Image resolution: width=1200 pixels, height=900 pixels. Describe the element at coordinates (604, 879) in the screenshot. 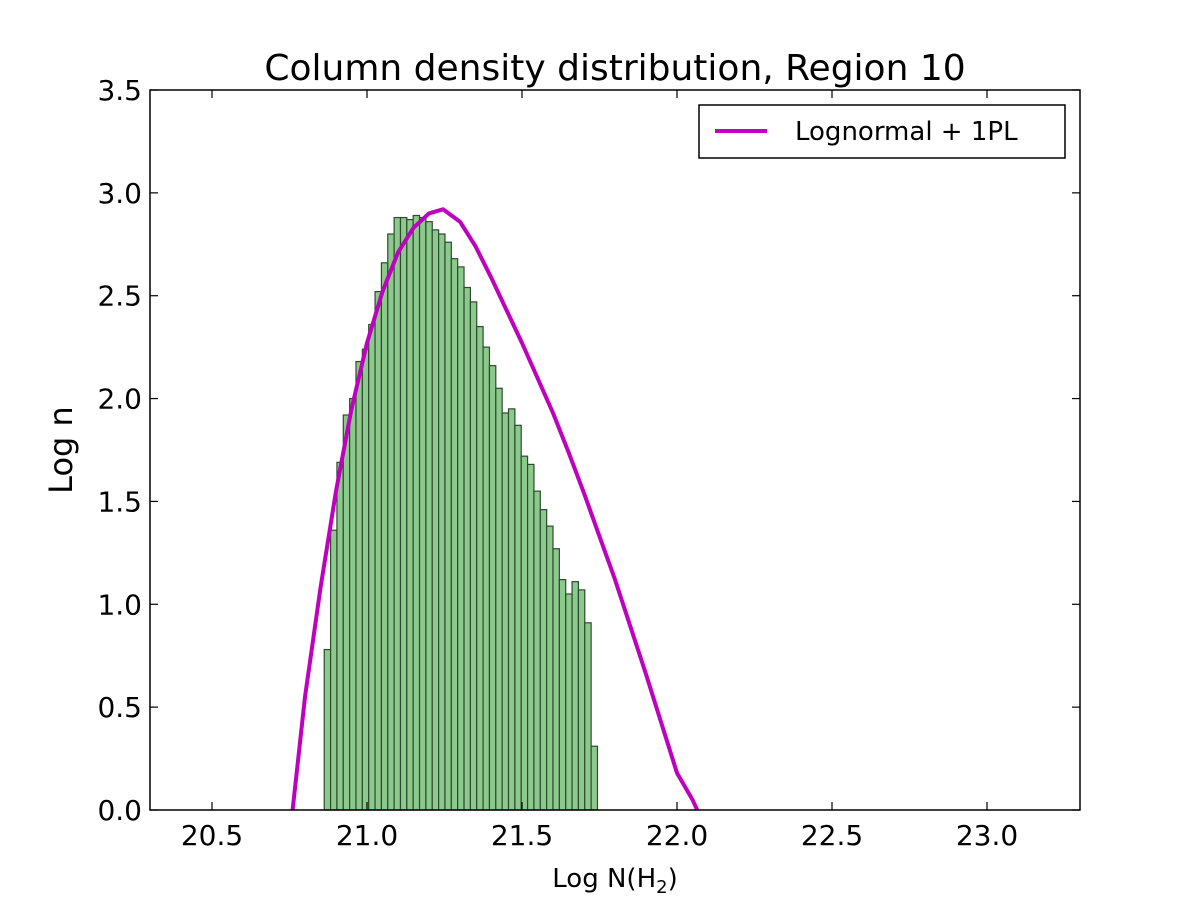

I see `x-axis-label-main: Log N(H` at that location.